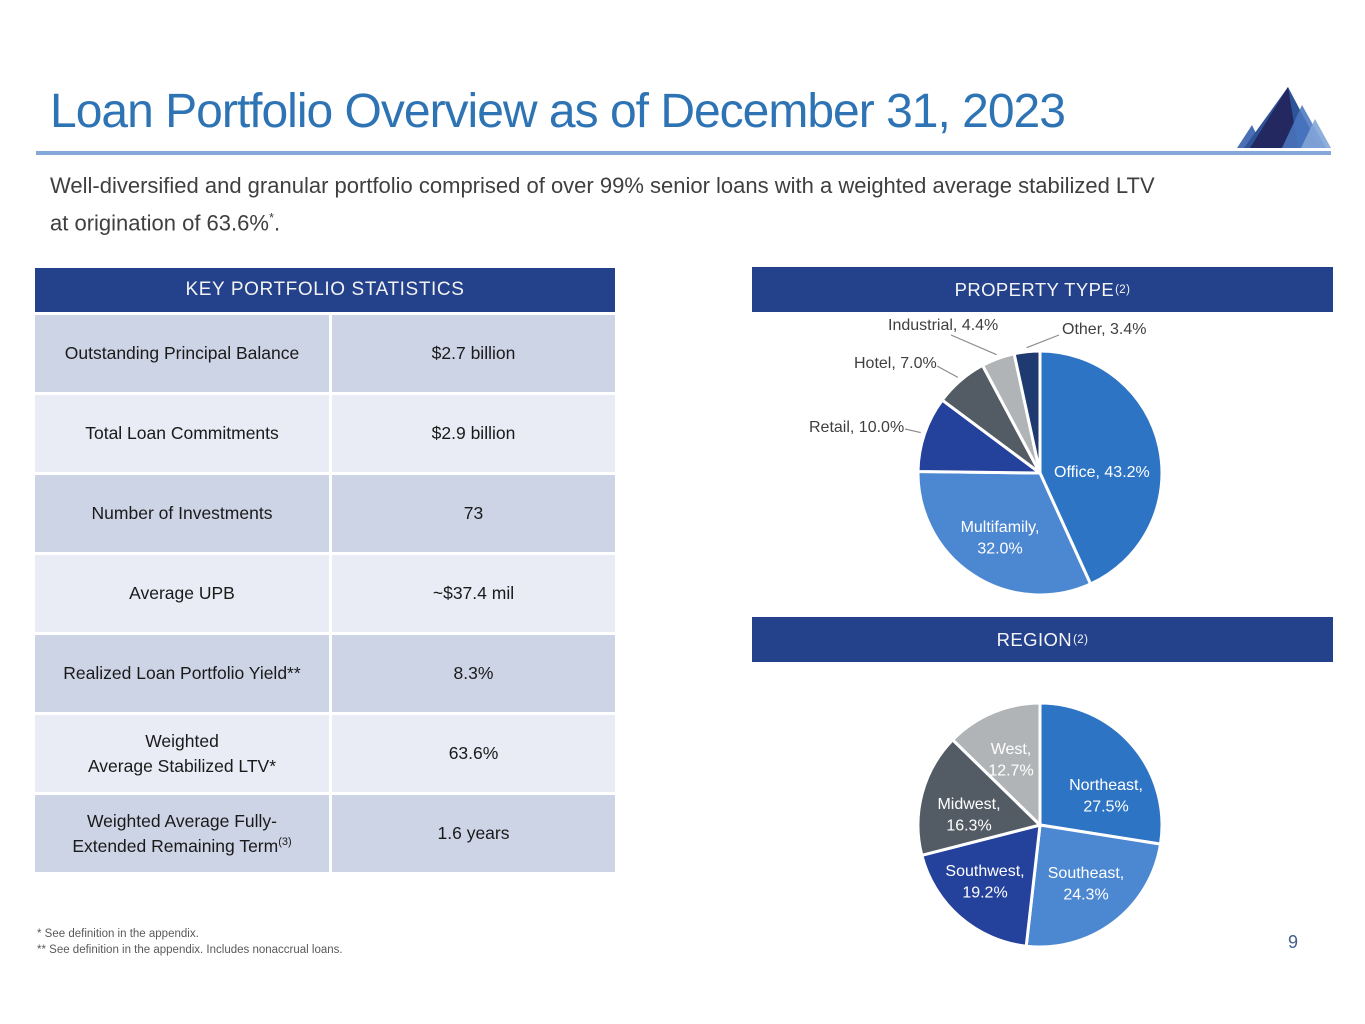 This screenshot has width=1365, height=1024. Describe the element at coordinates (1123, 289) in the screenshot. I see `property-type-header-sup: (2)` at that location.